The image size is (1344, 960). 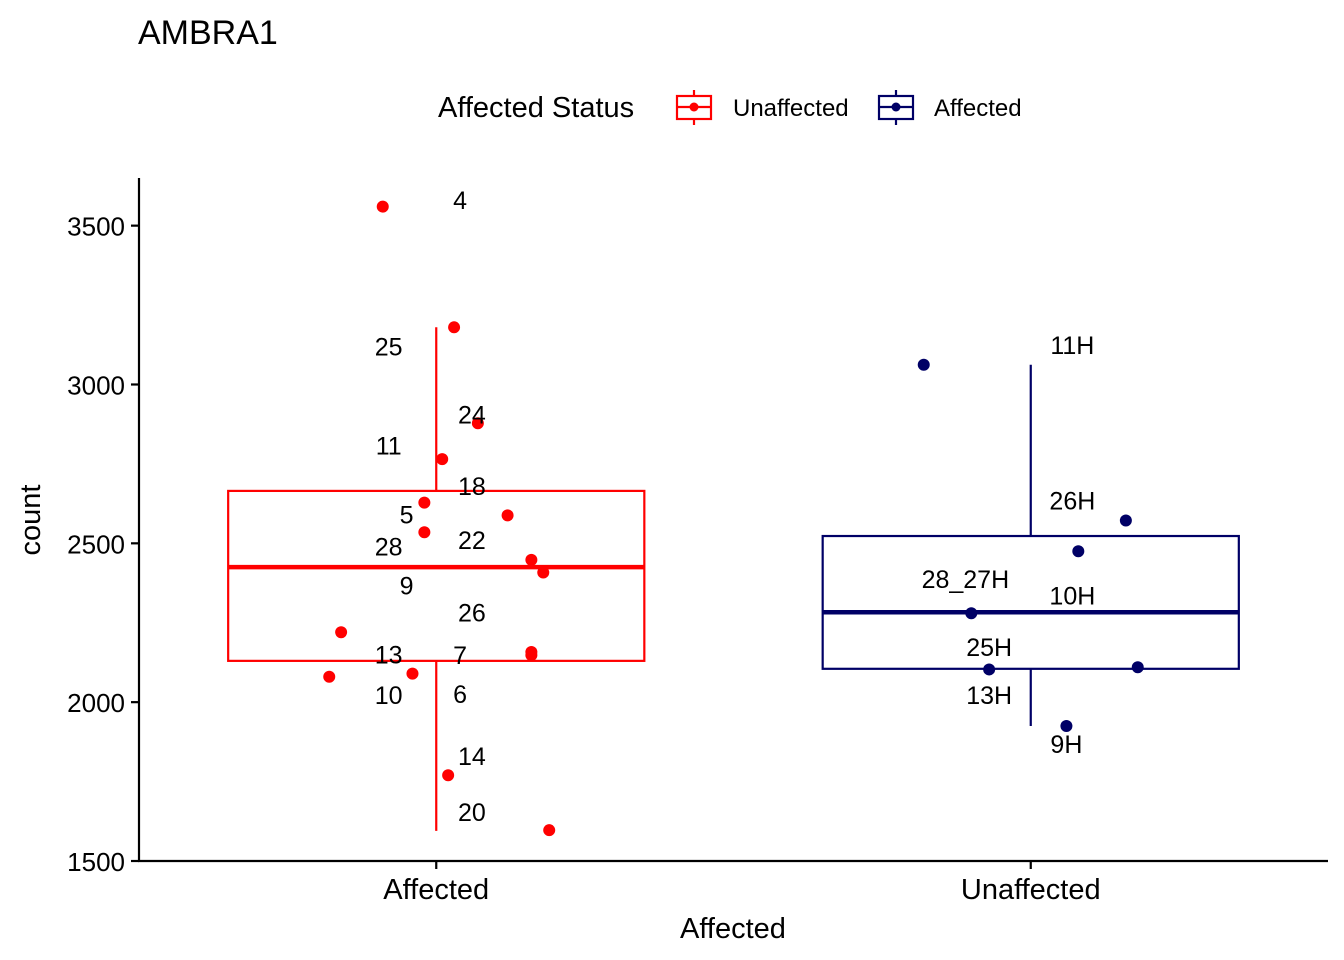 What do you see at coordinates (407, 587) in the screenshot?
I see `data-label-9: 9` at bounding box center [407, 587].